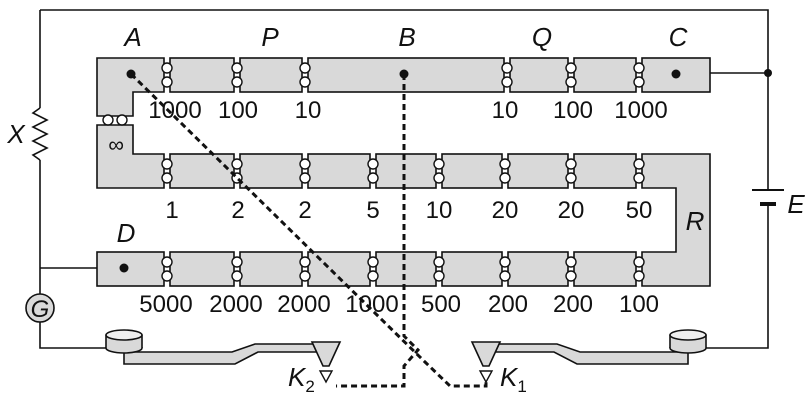 The image size is (812, 400). What do you see at coordinates (126, 233) in the screenshot?
I see `label-D: D` at bounding box center [126, 233].